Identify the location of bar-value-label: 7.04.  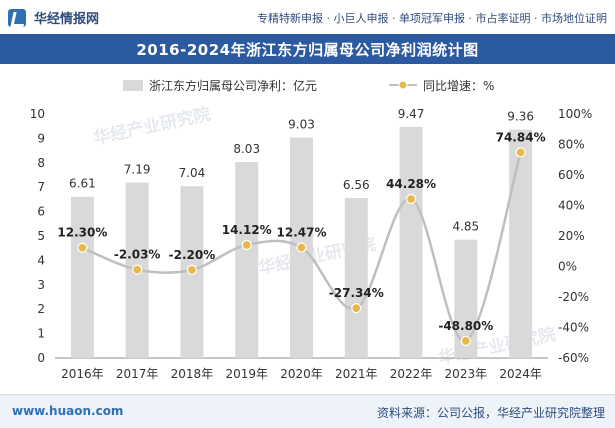
(192, 173).